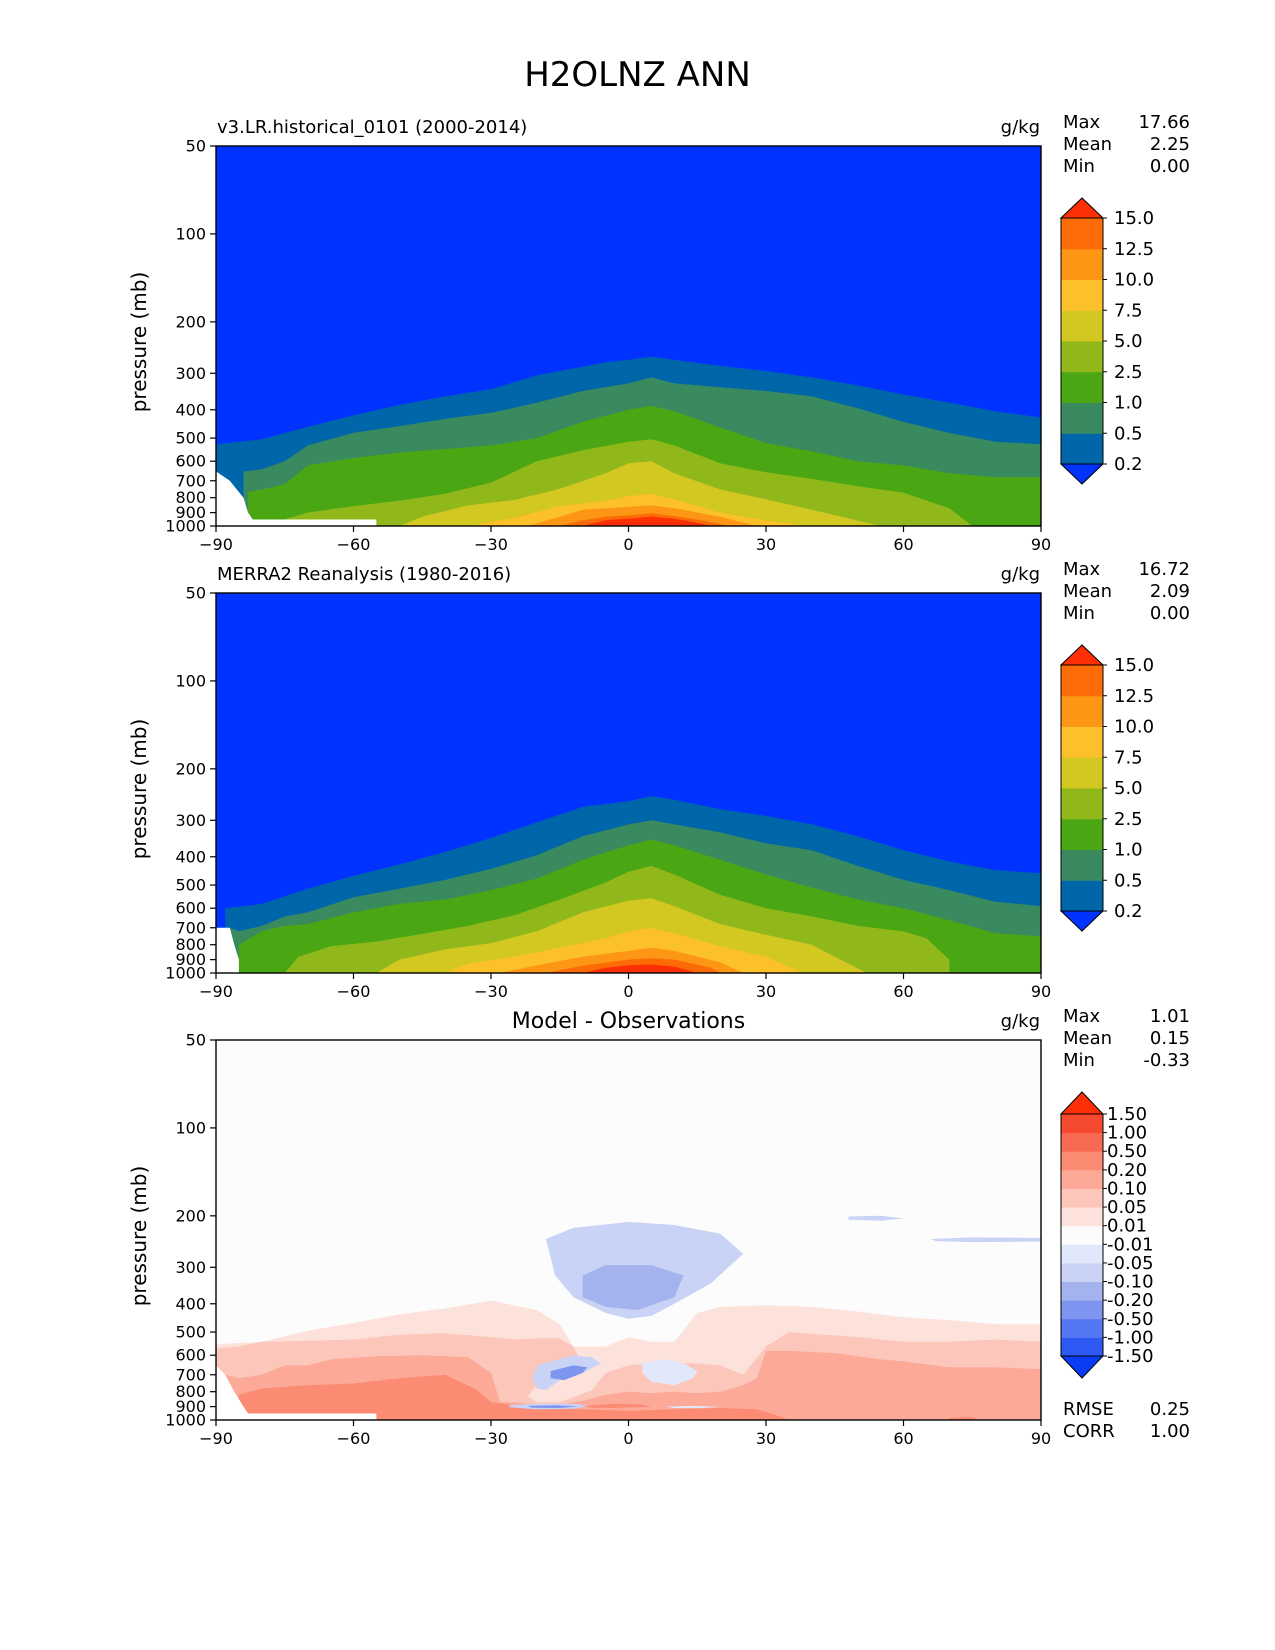 This screenshot has width=1275, height=1650. Describe the element at coordinates (1082, 1235) in the screenshot. I see `colorbar-frame` at that location.